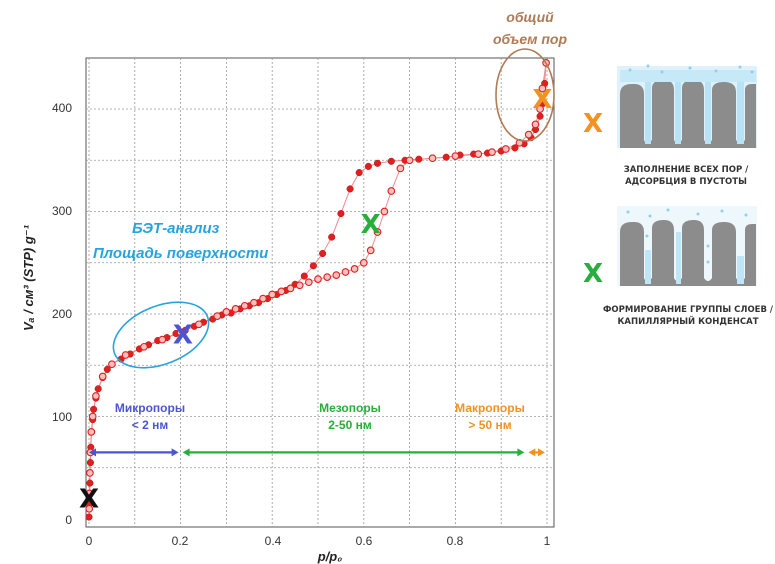 This screenshot has height=564, width=775. Describe the element at coordinates (28, 277) in the screenshot. I see `y-axis-title: Vₐ / см³ (STP) g⁻¹` at that location.